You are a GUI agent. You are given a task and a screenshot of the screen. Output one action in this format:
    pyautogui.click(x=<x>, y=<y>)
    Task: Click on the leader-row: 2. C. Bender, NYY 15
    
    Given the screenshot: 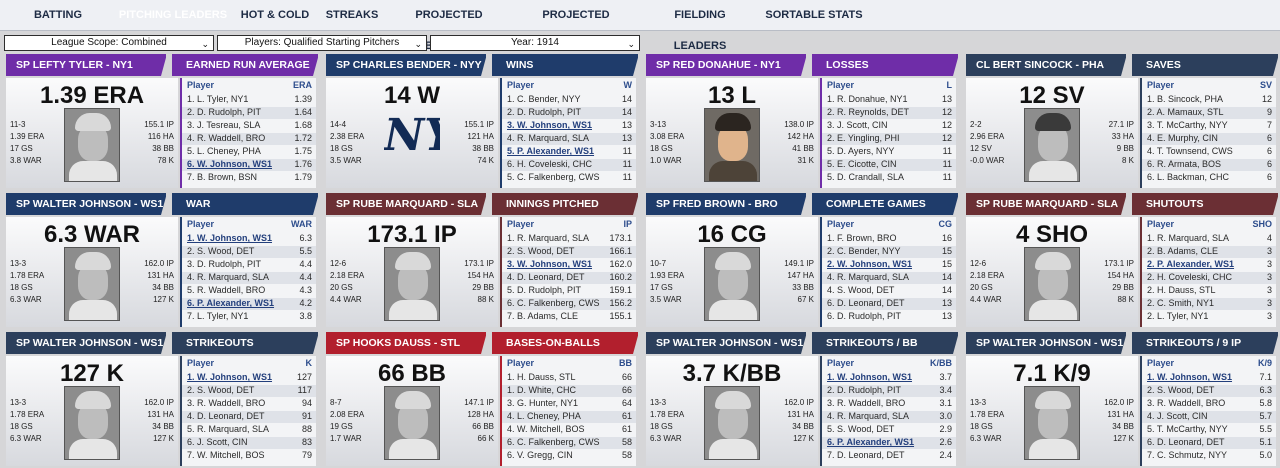 What is the action you would take?
    pyautogui.click(x=889, y=252)
    